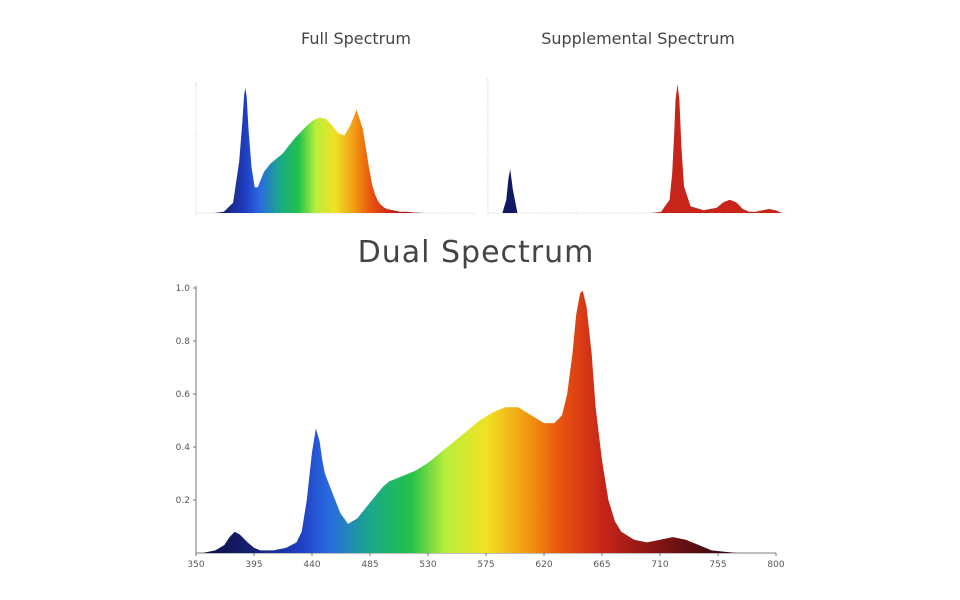  I want to click on x-tick-label: 710, so click(659, 565).